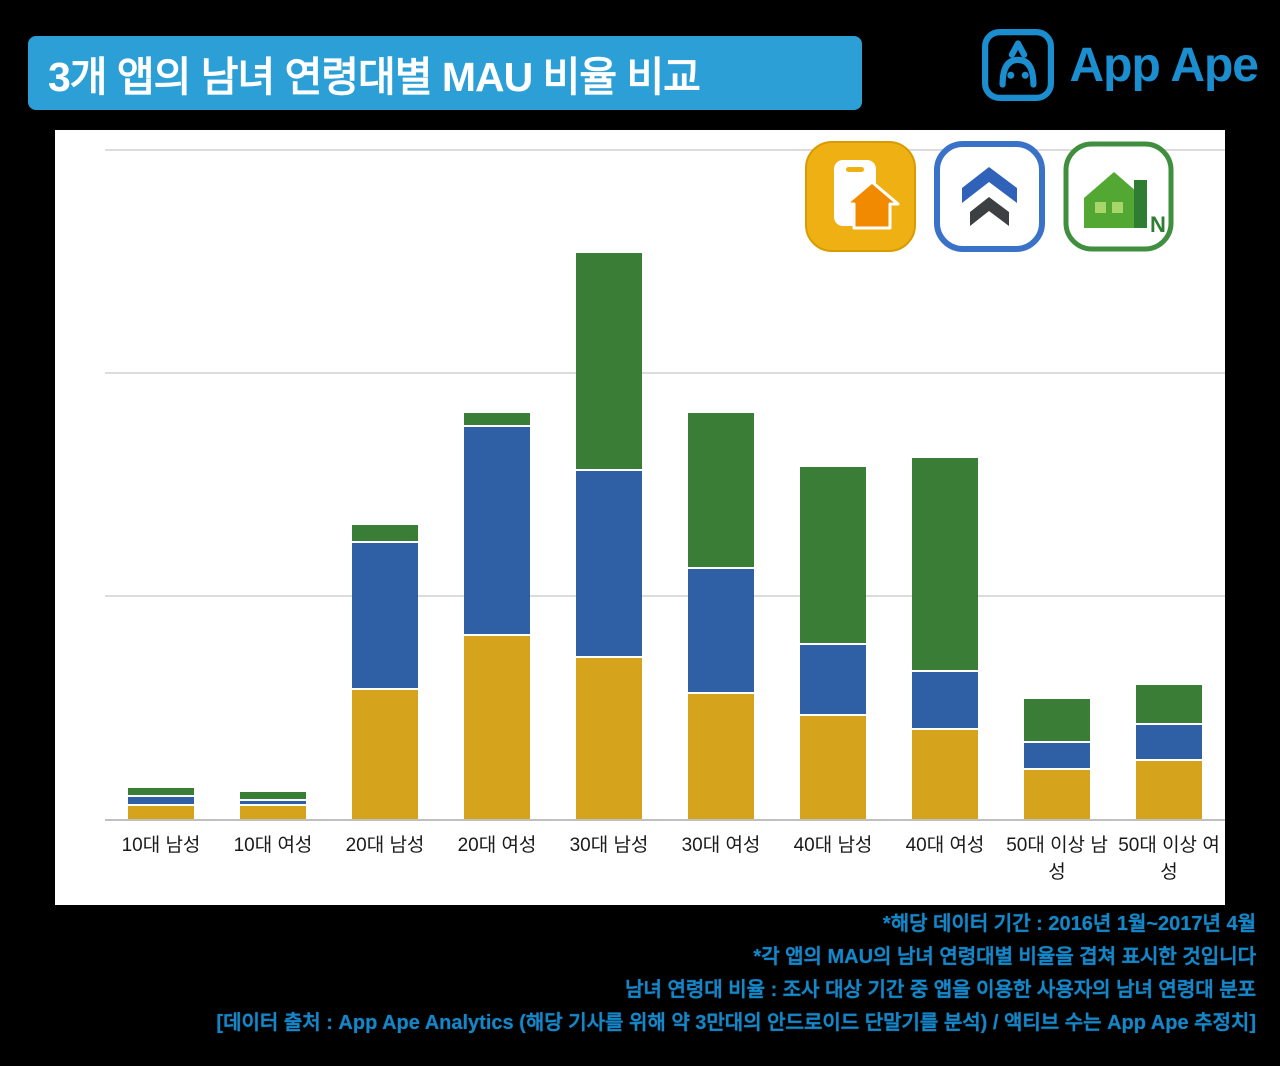 This screenshot has height=1066, width=1280. I want to click on blue-house-chevron-icon, so click(989, 196).